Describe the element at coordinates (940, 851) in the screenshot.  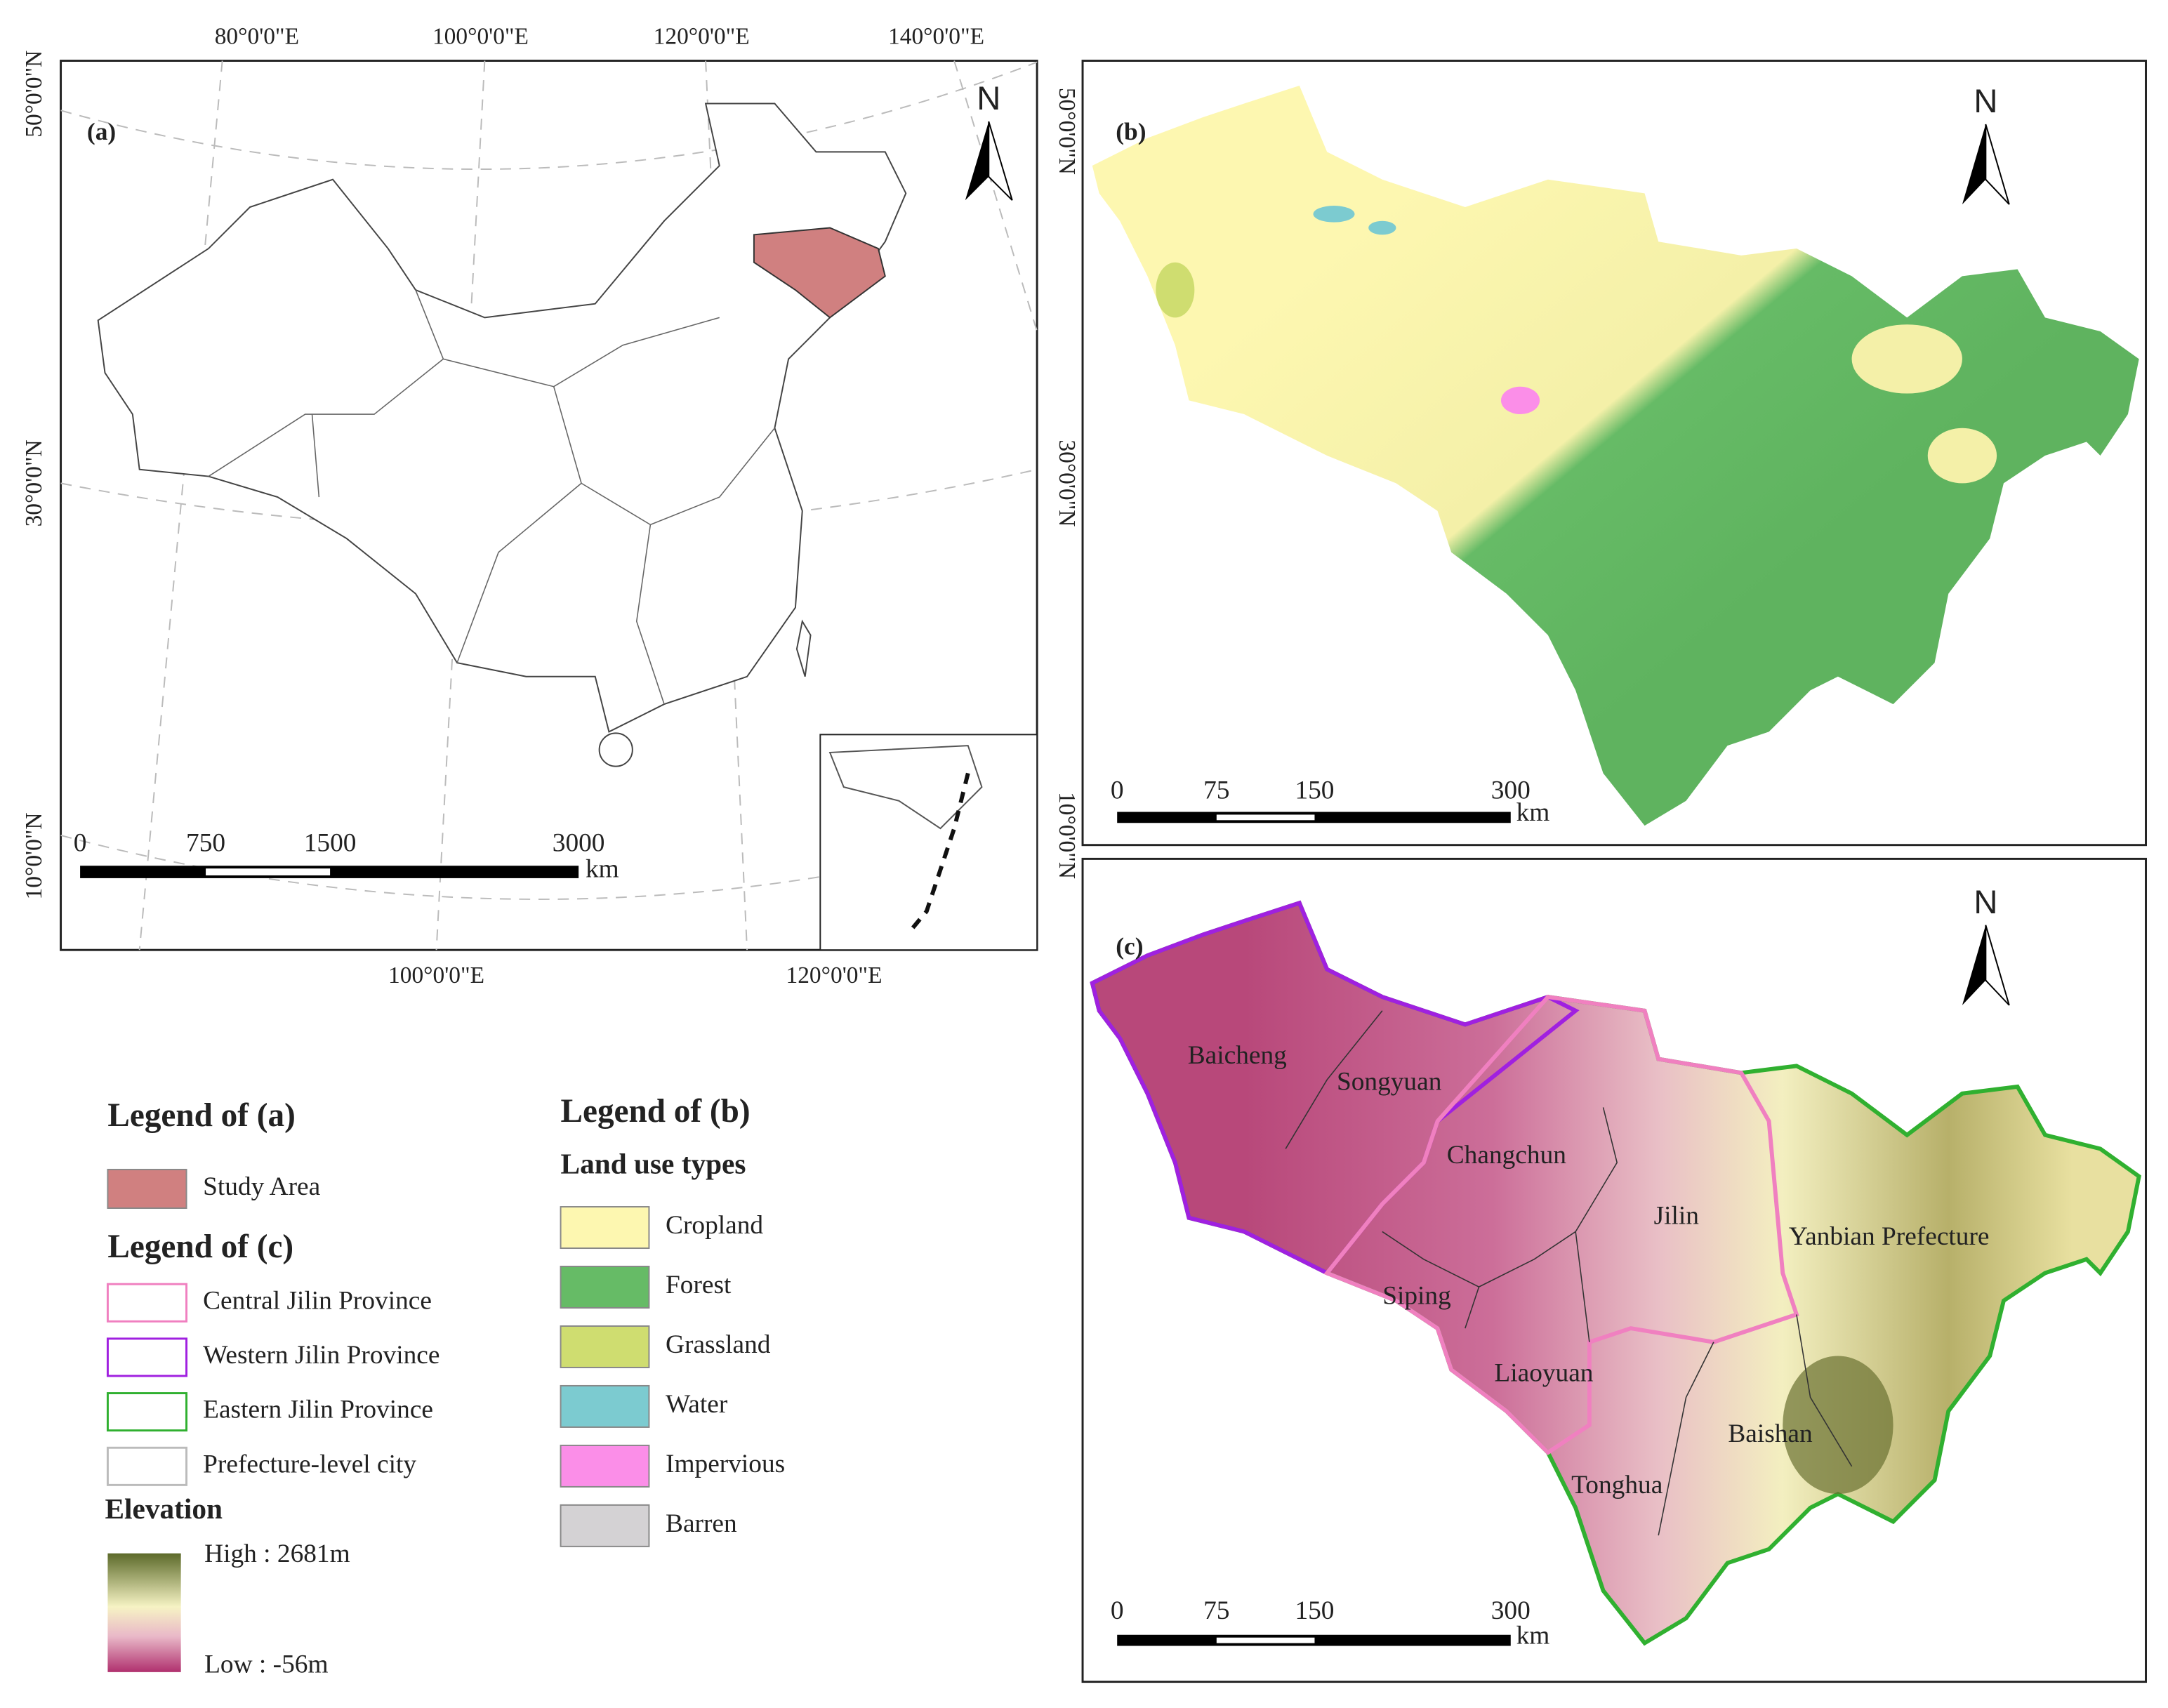
I see `inset-nine-dash` at that location.